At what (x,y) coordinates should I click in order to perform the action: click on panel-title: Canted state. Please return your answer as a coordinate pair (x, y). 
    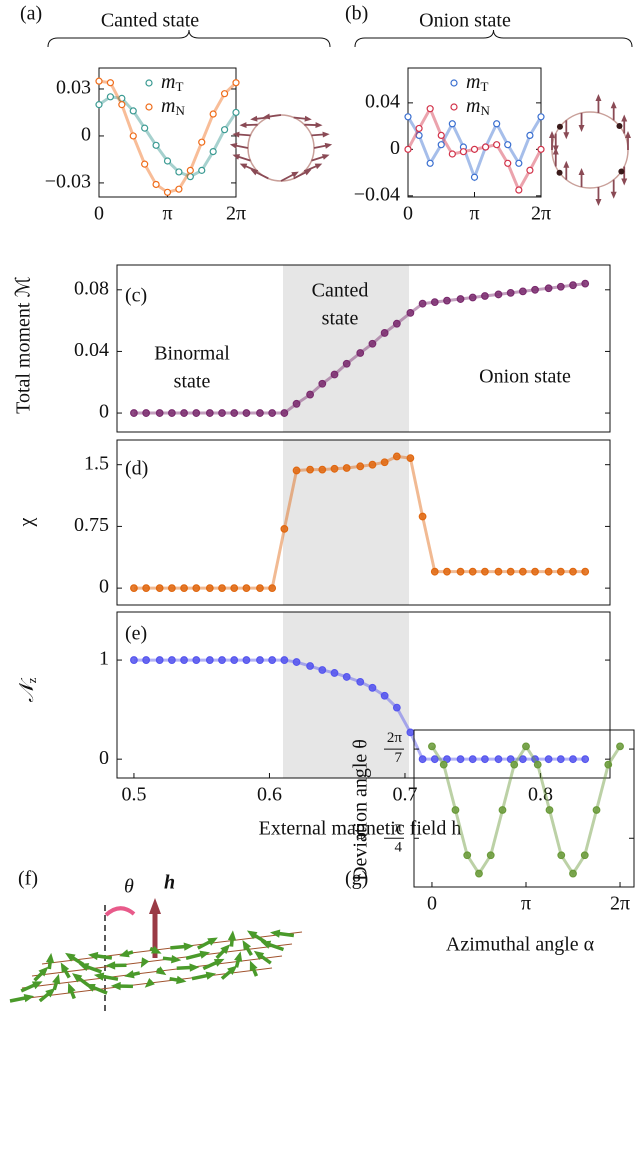
    Looking at the image, I should click on (150, 21).